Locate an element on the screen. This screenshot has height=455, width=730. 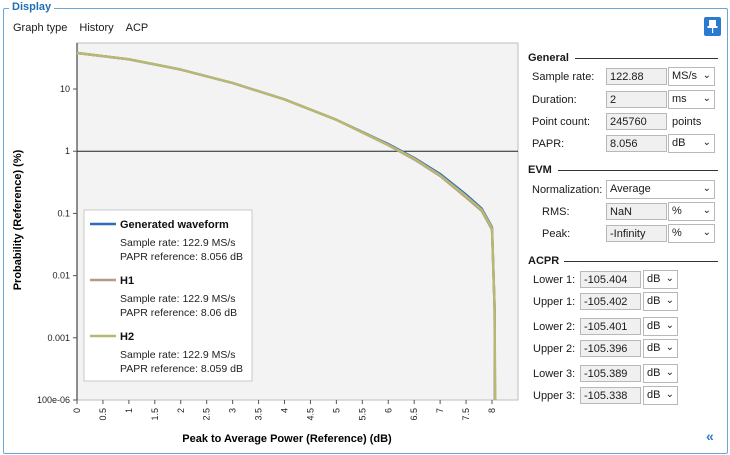
acpr-lower1-label: Lower 1: is located at coordinates (554, 280).